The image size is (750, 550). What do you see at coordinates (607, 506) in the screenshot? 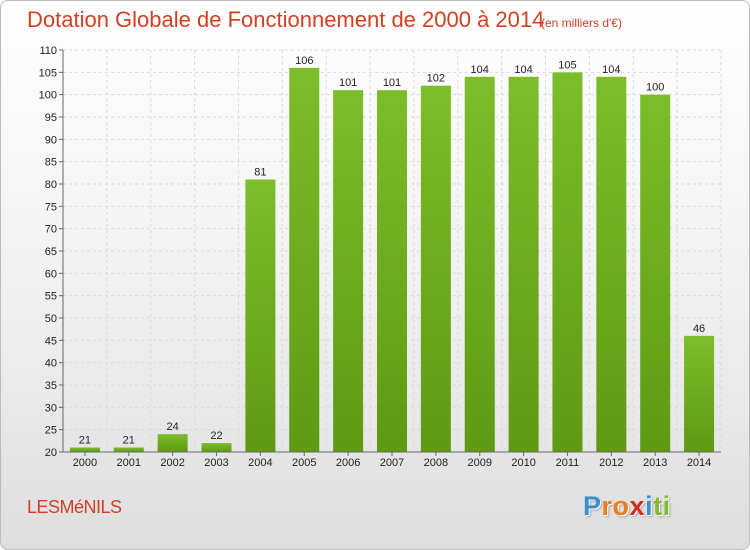
I see `logo-letter: r` at bounding box center [607, 506].